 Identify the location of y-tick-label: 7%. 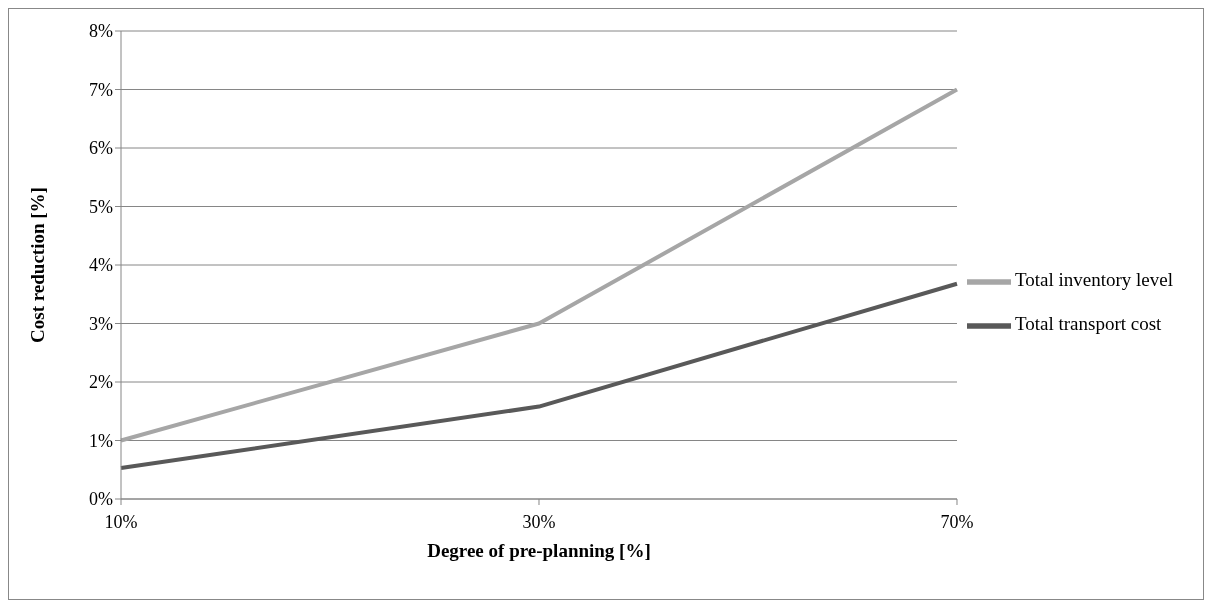
(101, 89).